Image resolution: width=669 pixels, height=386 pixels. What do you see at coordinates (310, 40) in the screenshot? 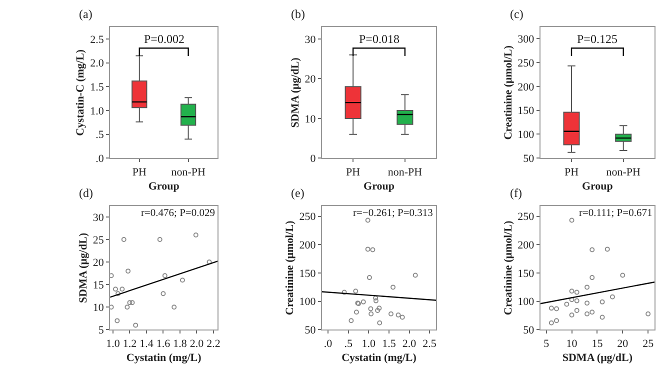
I see `y-tick-label: 30` at bounding box center [310, 40].